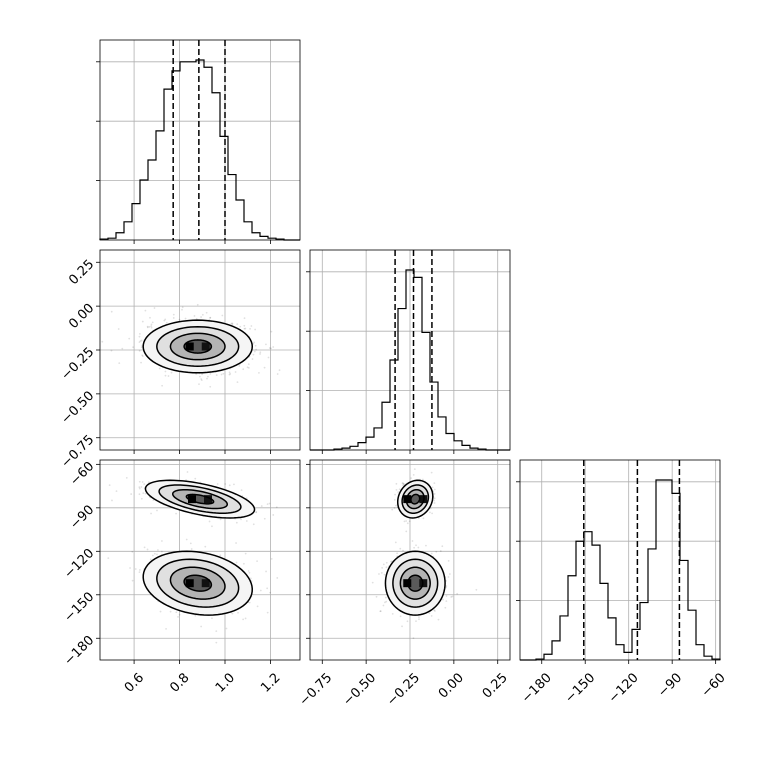 This screenshot has height=760, width=760. I want to click on y-tick-label: 0.25, so click(81, 272).